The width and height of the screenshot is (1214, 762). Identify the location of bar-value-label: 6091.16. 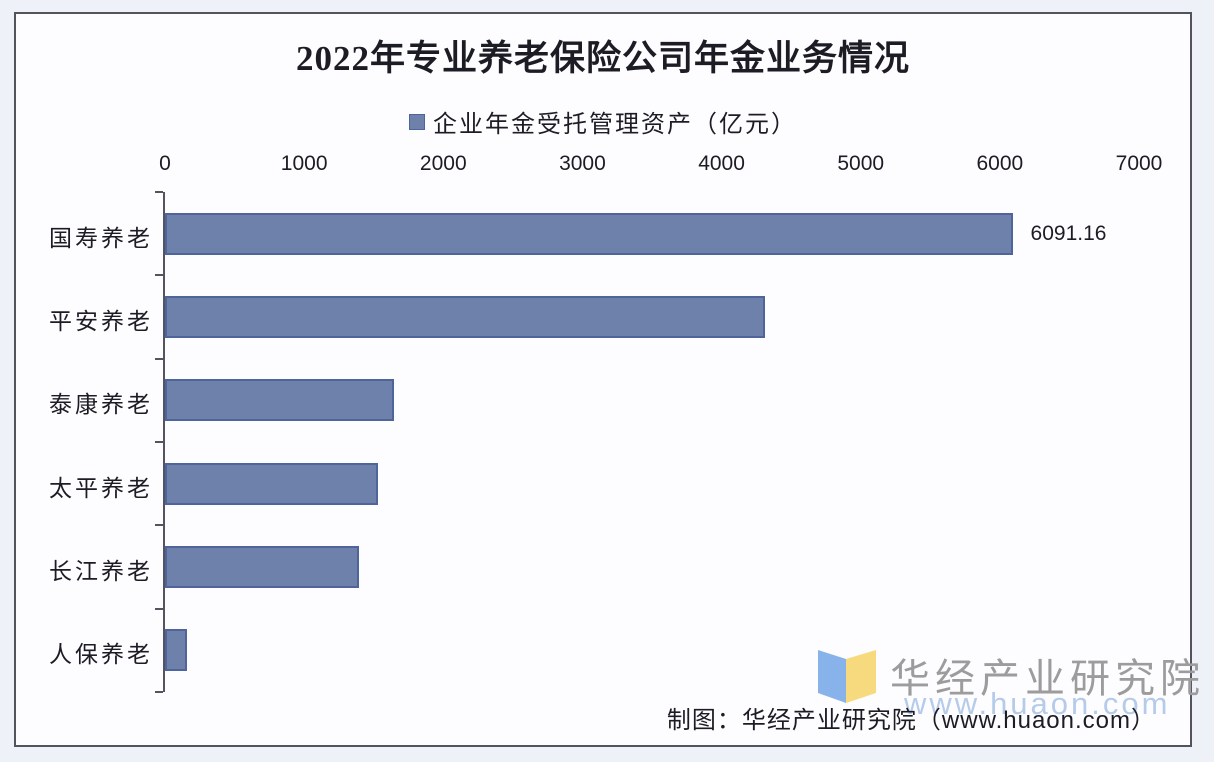
(1068, 233).